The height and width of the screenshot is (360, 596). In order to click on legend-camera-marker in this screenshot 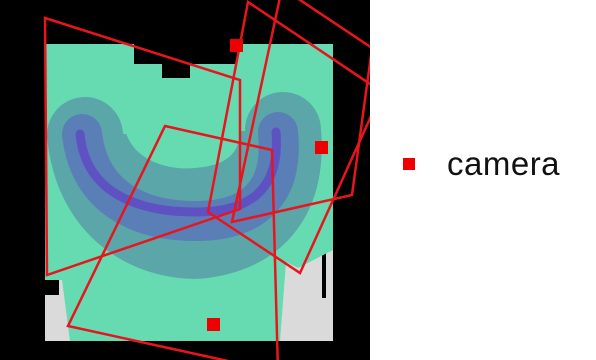, I will do `click(409, 164)`.